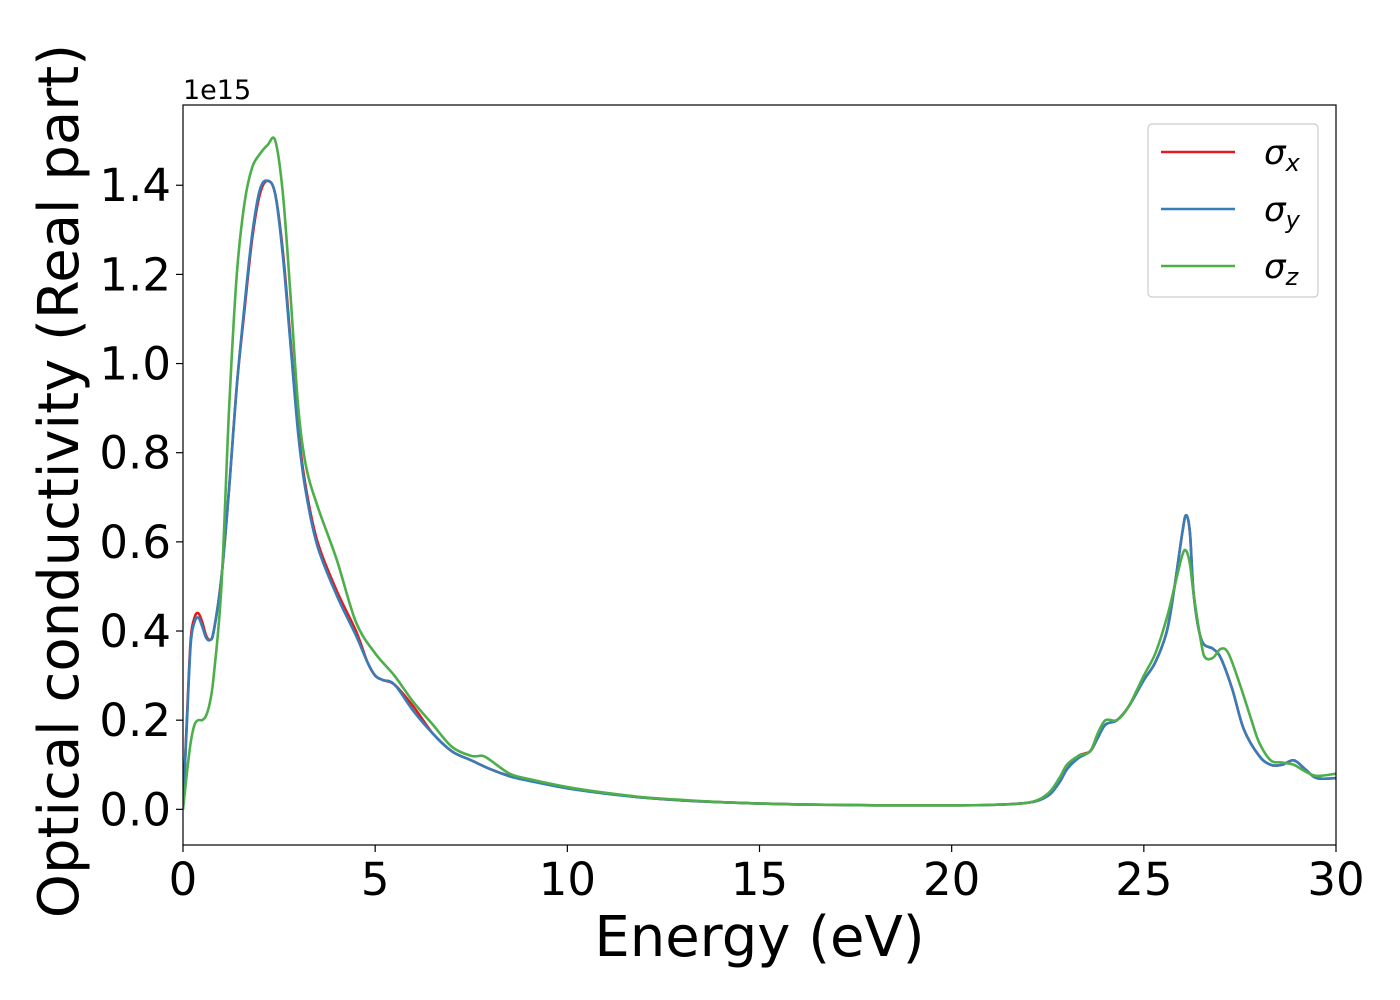 This screenshot has width=1400, height=1000. Describe the element at coordinates (135, 809) in the screenshot. I see `y-tick-label: 0.0` at that location.